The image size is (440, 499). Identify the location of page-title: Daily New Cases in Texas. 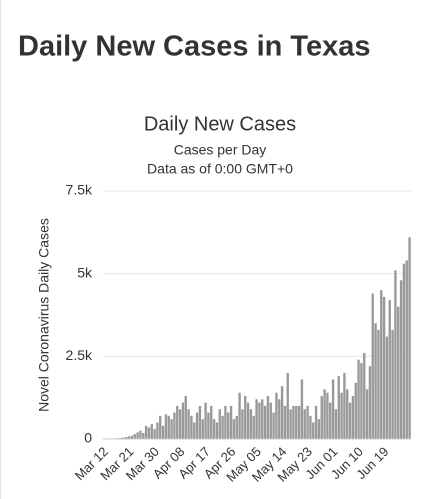
(194, 47).